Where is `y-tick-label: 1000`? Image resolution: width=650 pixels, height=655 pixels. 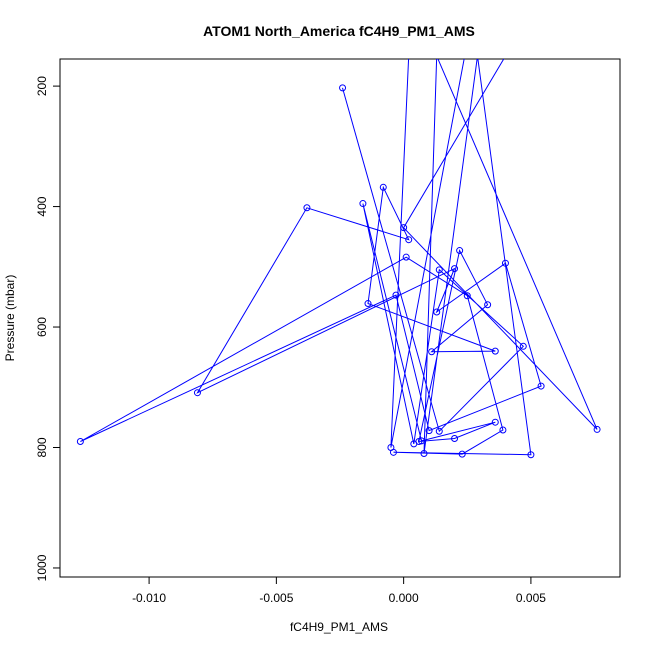
y-tick-label: 1000 is located at coordinates (42, 567).